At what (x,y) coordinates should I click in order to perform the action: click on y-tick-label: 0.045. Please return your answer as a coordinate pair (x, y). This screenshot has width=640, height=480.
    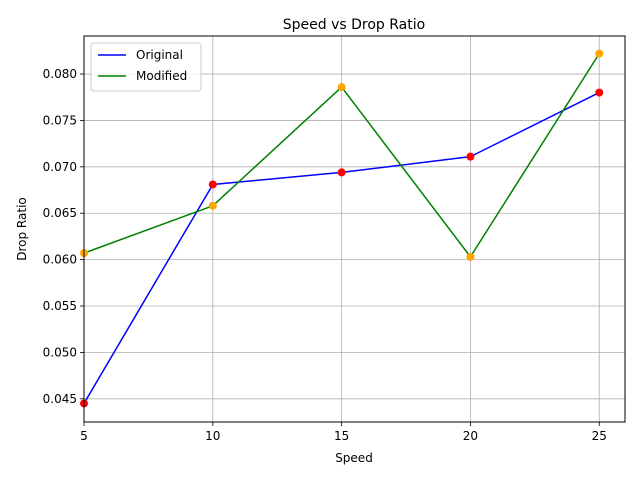
    Looking at the image, I should click on (60, 399).